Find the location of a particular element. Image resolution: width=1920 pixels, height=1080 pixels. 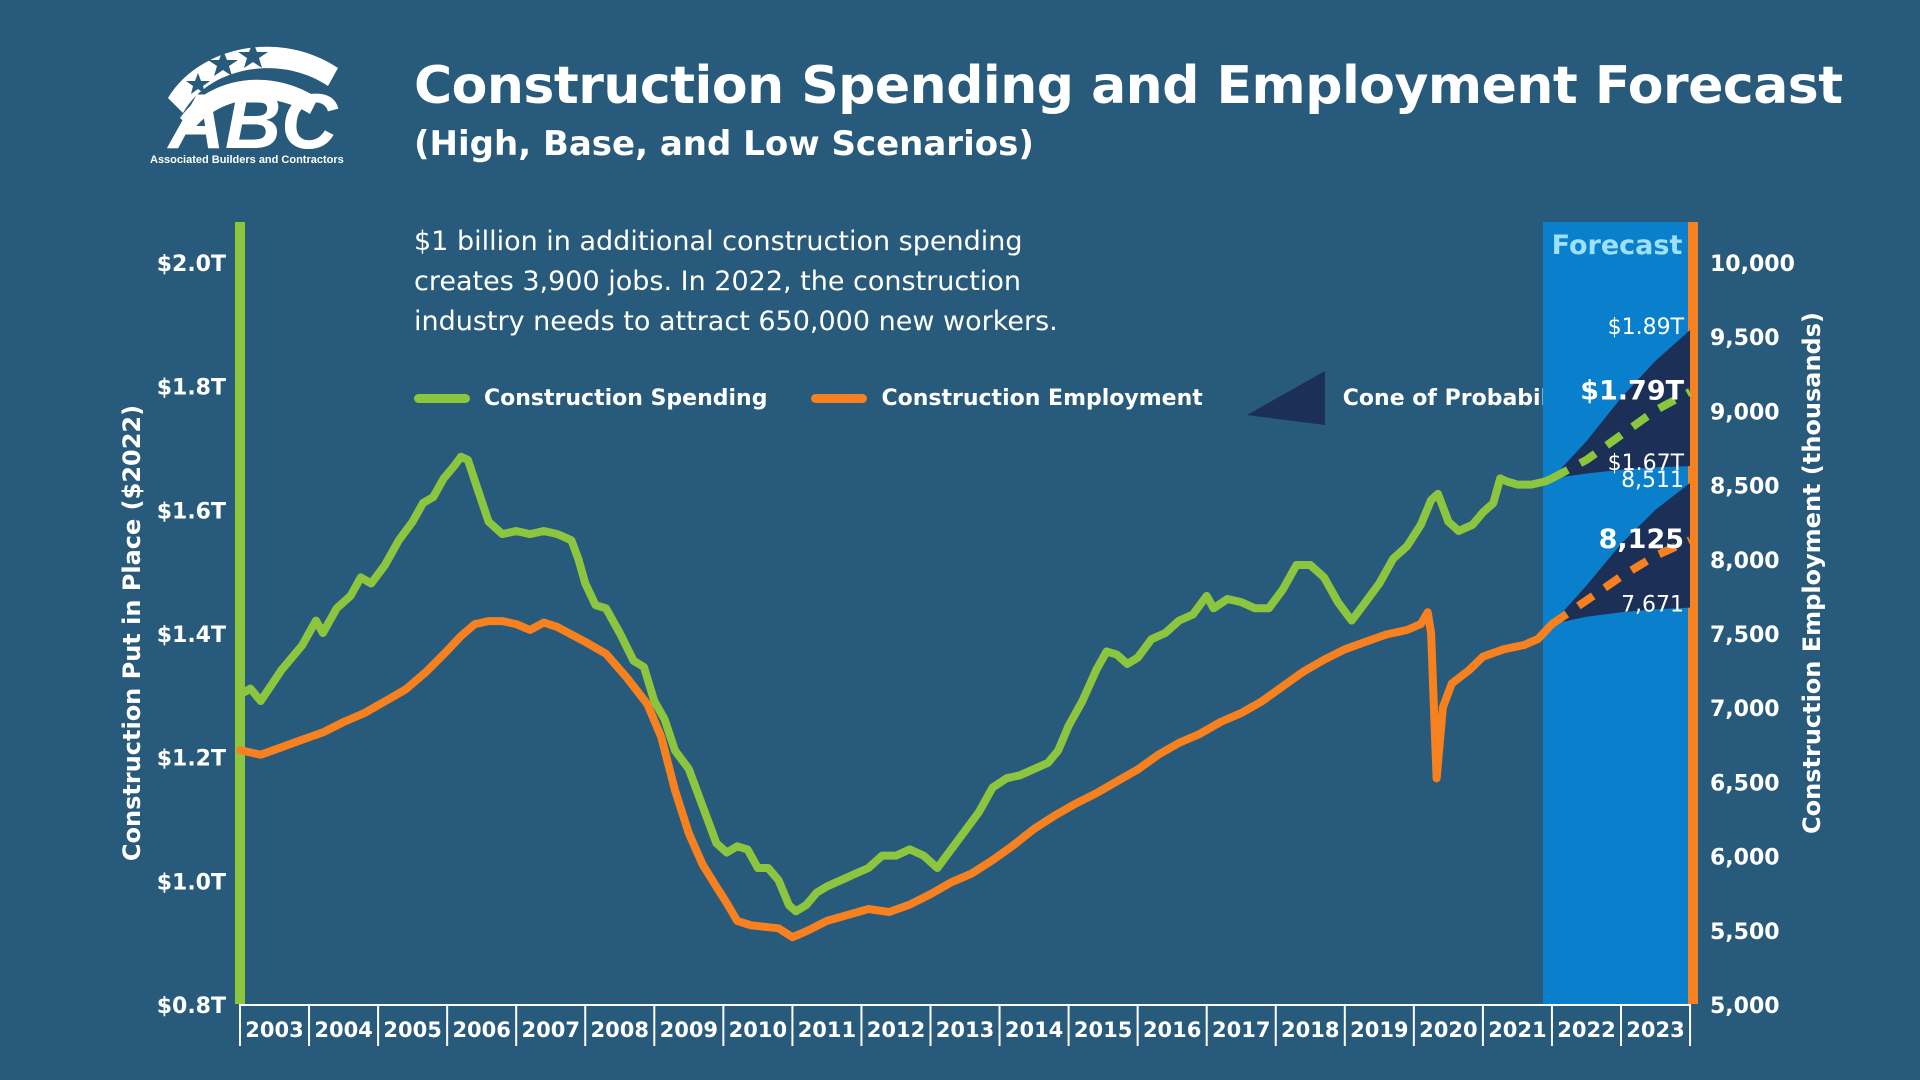

cone-of-probability is located at coordinates (1621, 554).